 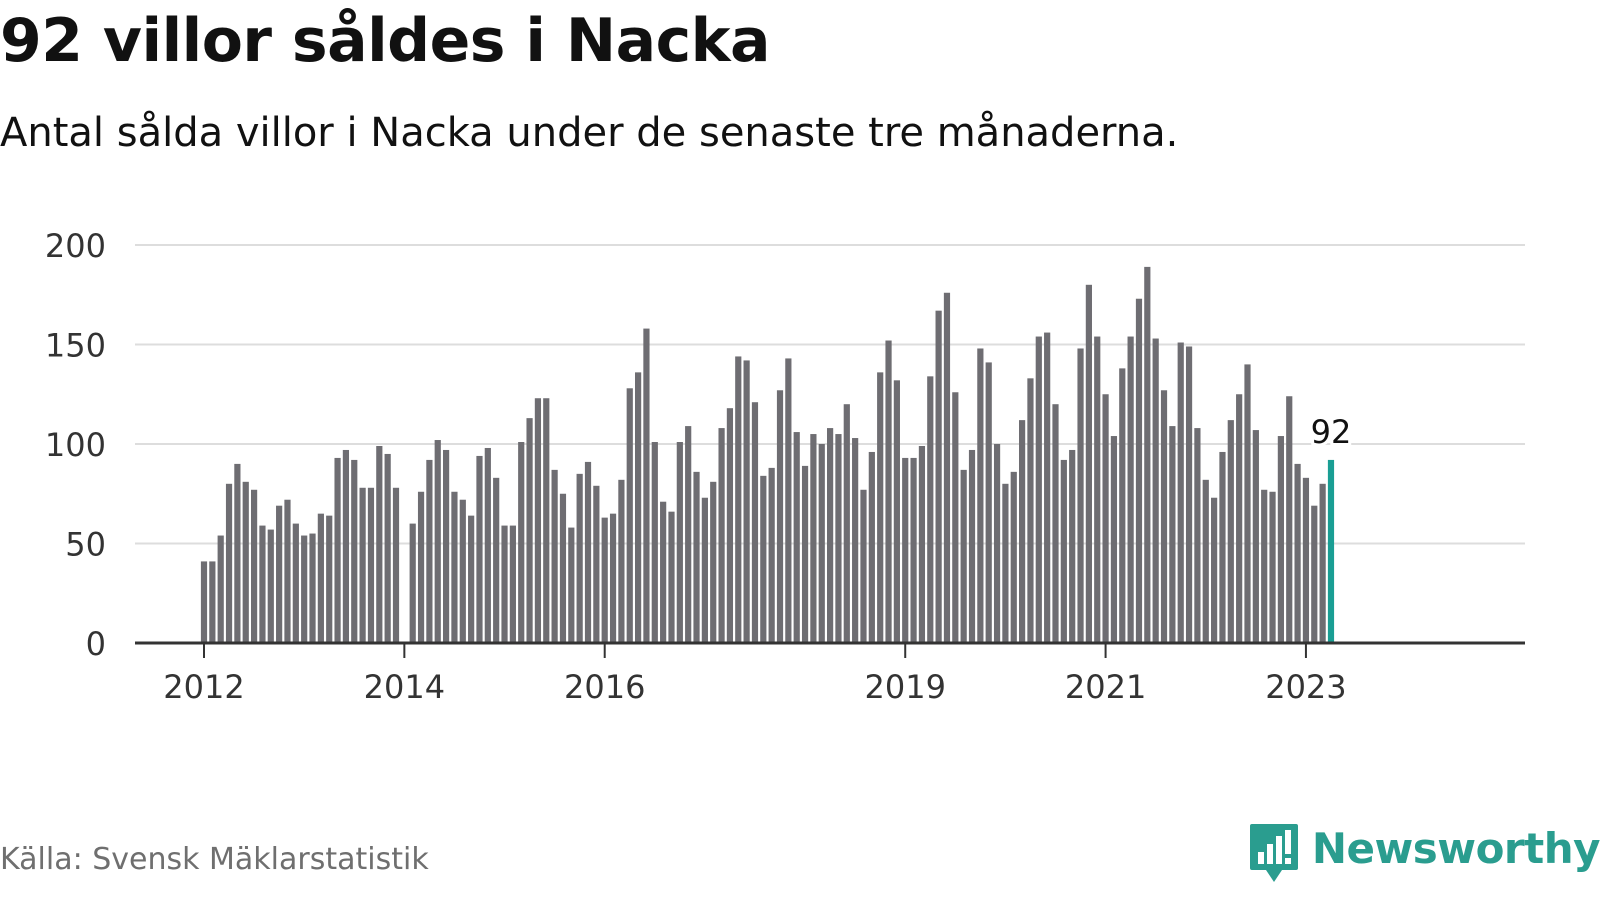 What do you see at coordinates (385, 41) in the screenshot?
I see `chart-title: 92 villor såldes i Nacka` at bounding box center [385, 41].